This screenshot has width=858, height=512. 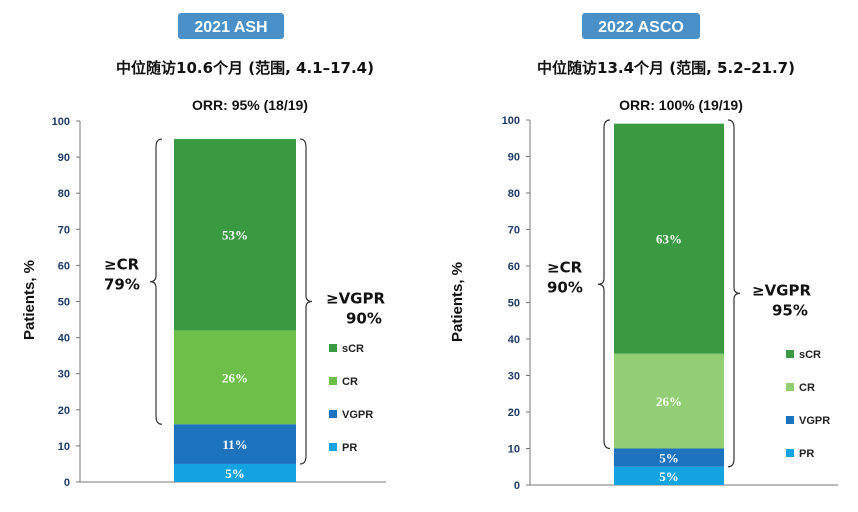 I want to click on orr-2022: ORR: 100% (19/19), so click(x=681, y=105).